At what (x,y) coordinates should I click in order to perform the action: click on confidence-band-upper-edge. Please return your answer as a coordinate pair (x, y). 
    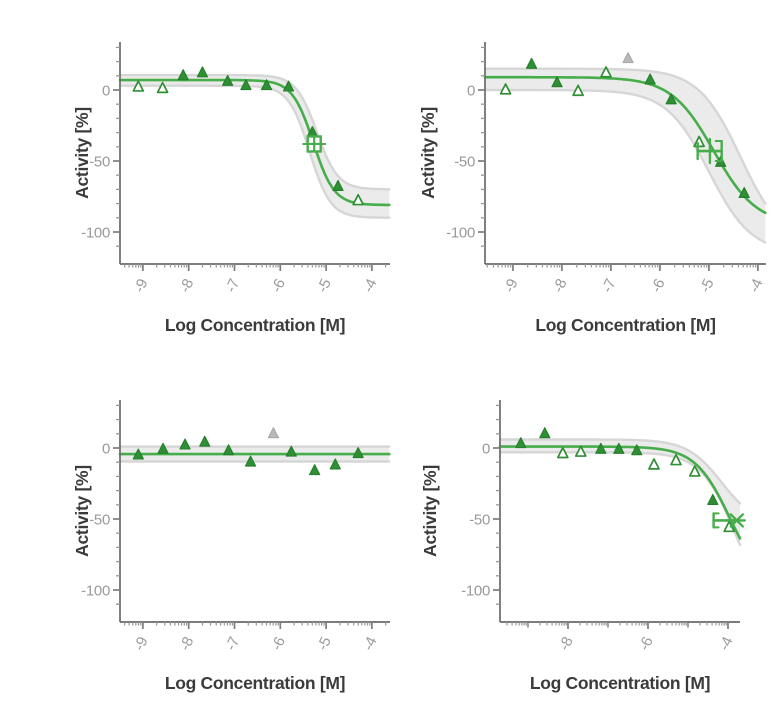
    Looking at the image, I should click on (620, 471).